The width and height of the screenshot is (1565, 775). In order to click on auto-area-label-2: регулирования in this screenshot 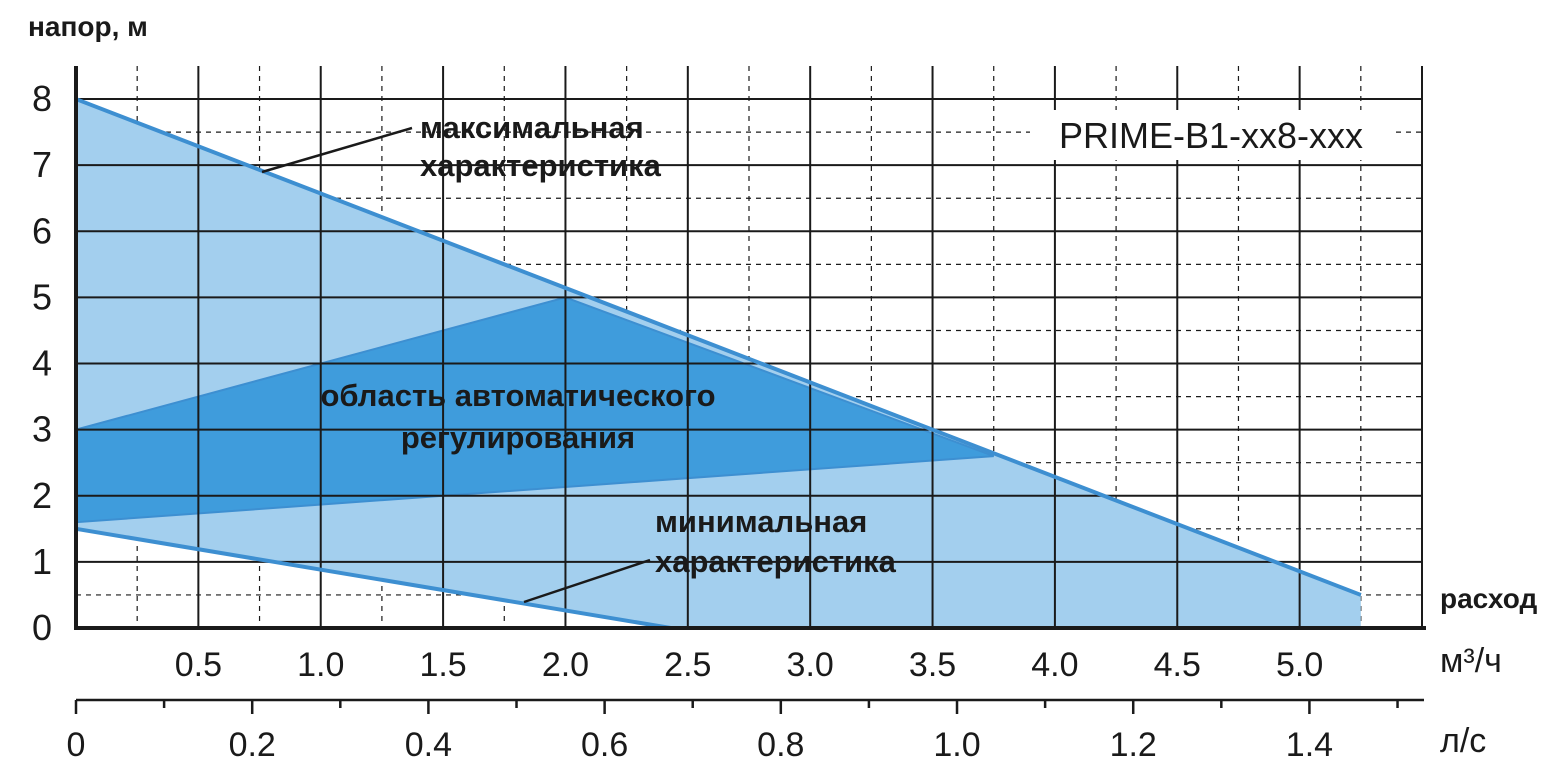, I will do `click(518, 437)`.